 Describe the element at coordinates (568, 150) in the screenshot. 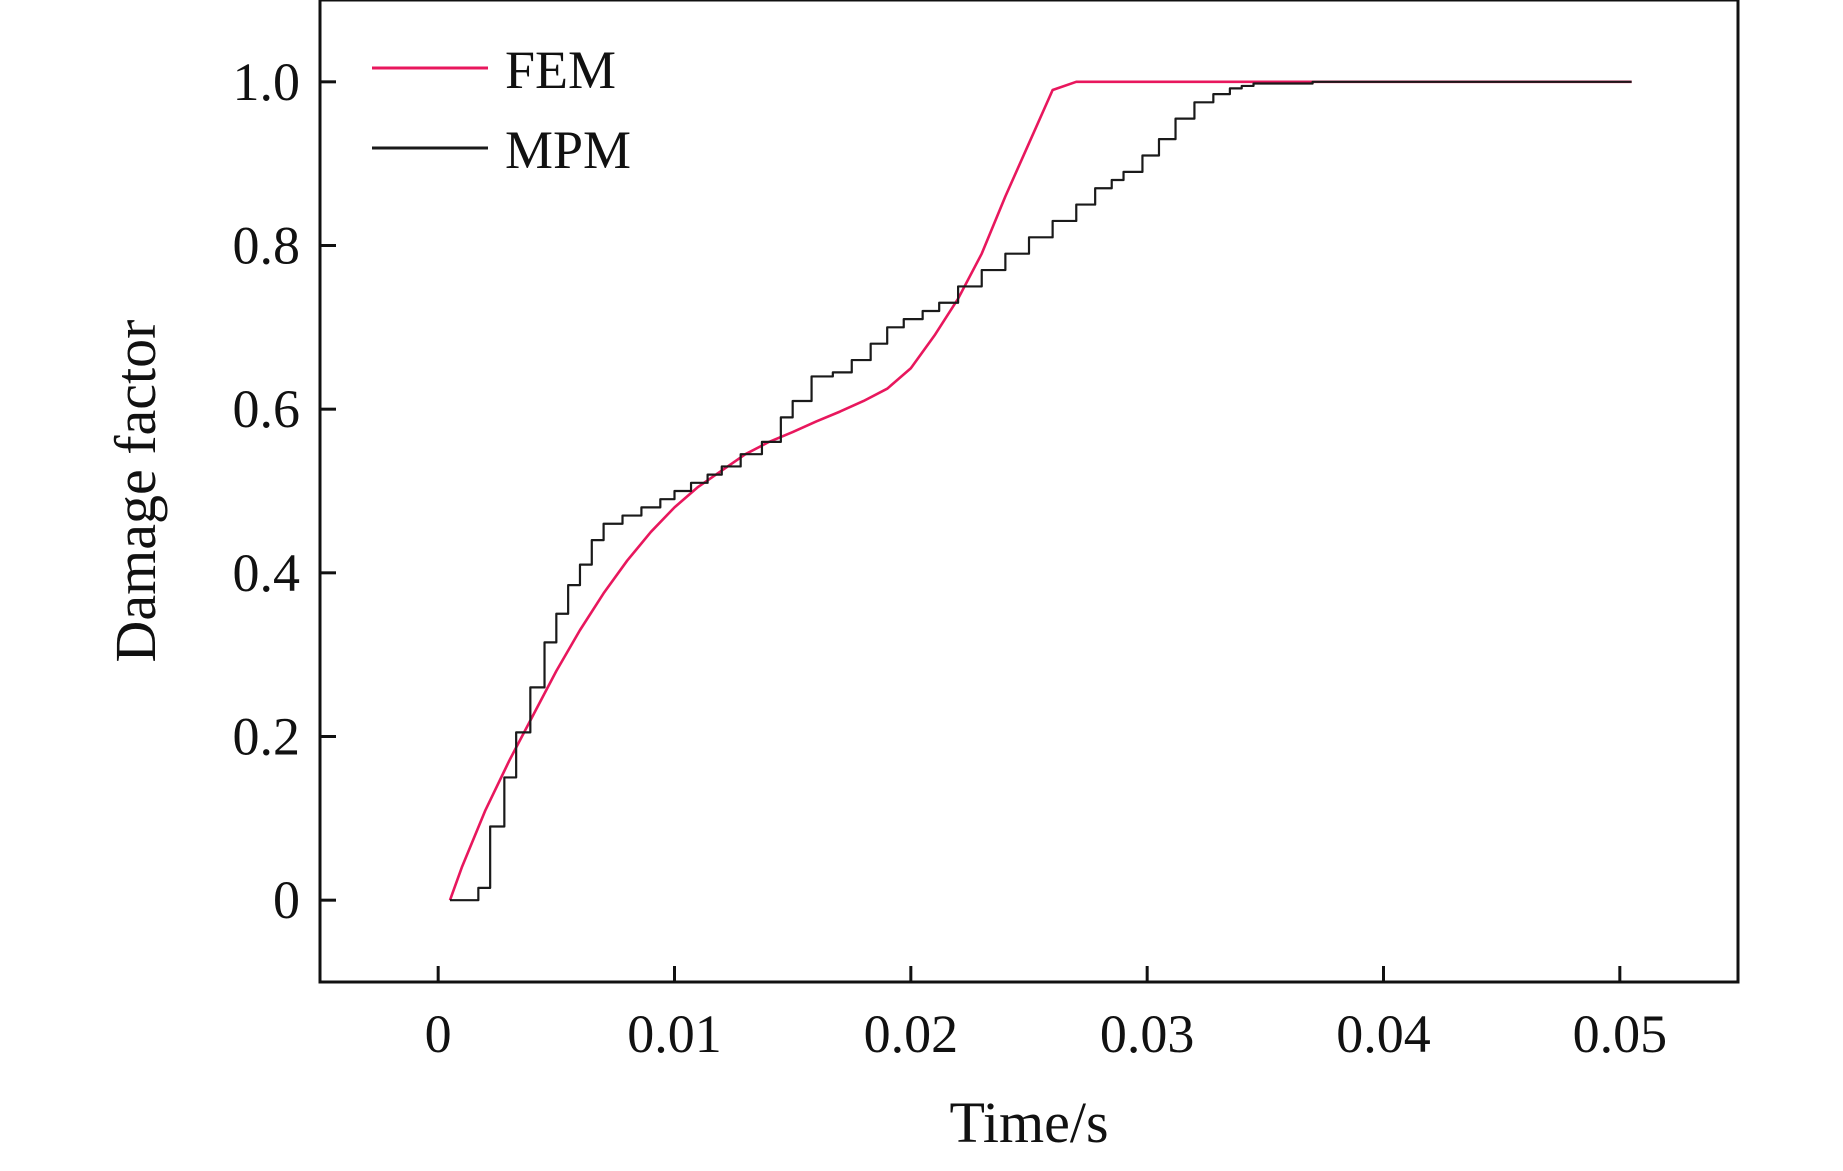

I see `legend-label-mpm: MPM` at that location.